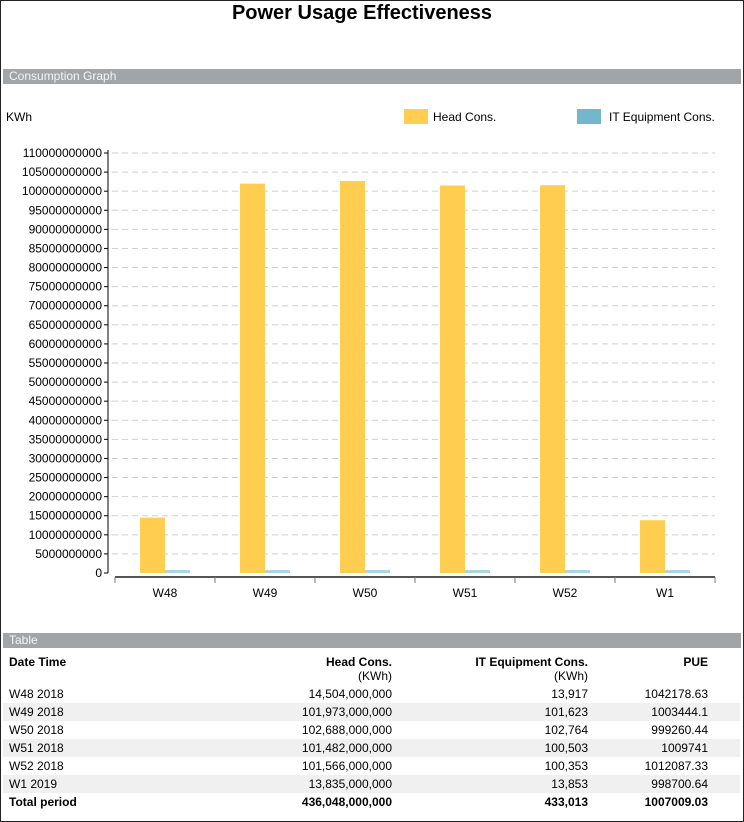 This screenshot has height=822, width=744. Describe the element at coordinates (566, 802) in the screenshot. I see `total-cell: 433,013` at that location.